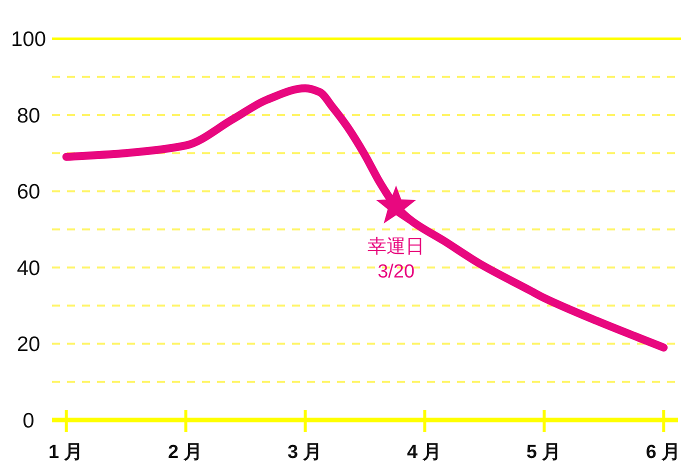  I want to click on x-tick-label: 6月, so click(666, 452).